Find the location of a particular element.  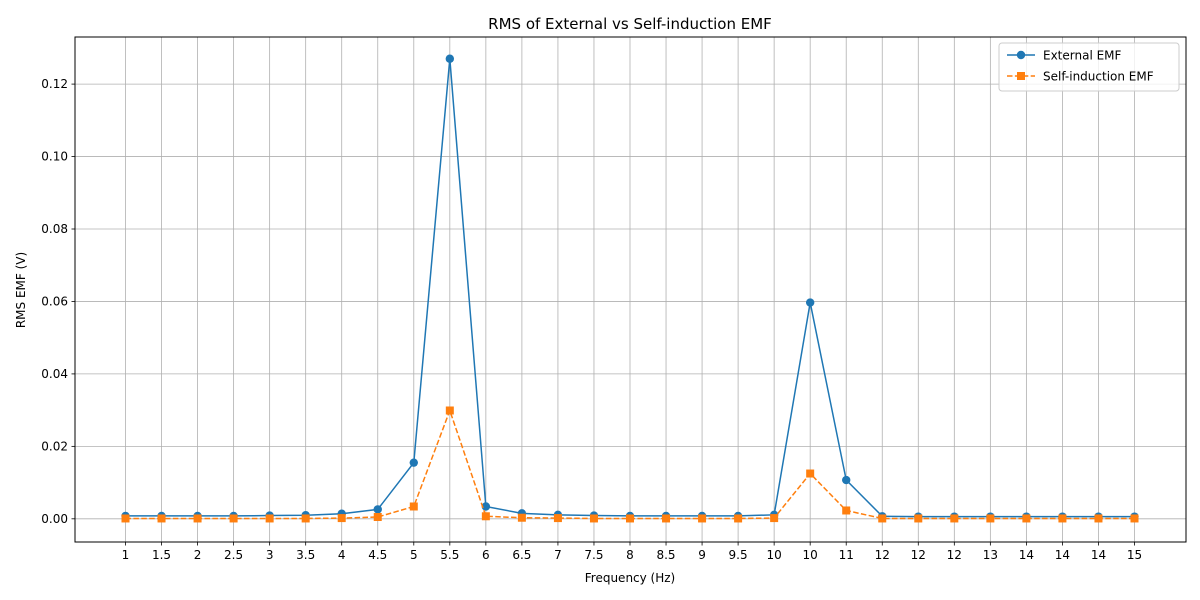

y-tick-label: 0.08 is located at coordinates (54, 229).